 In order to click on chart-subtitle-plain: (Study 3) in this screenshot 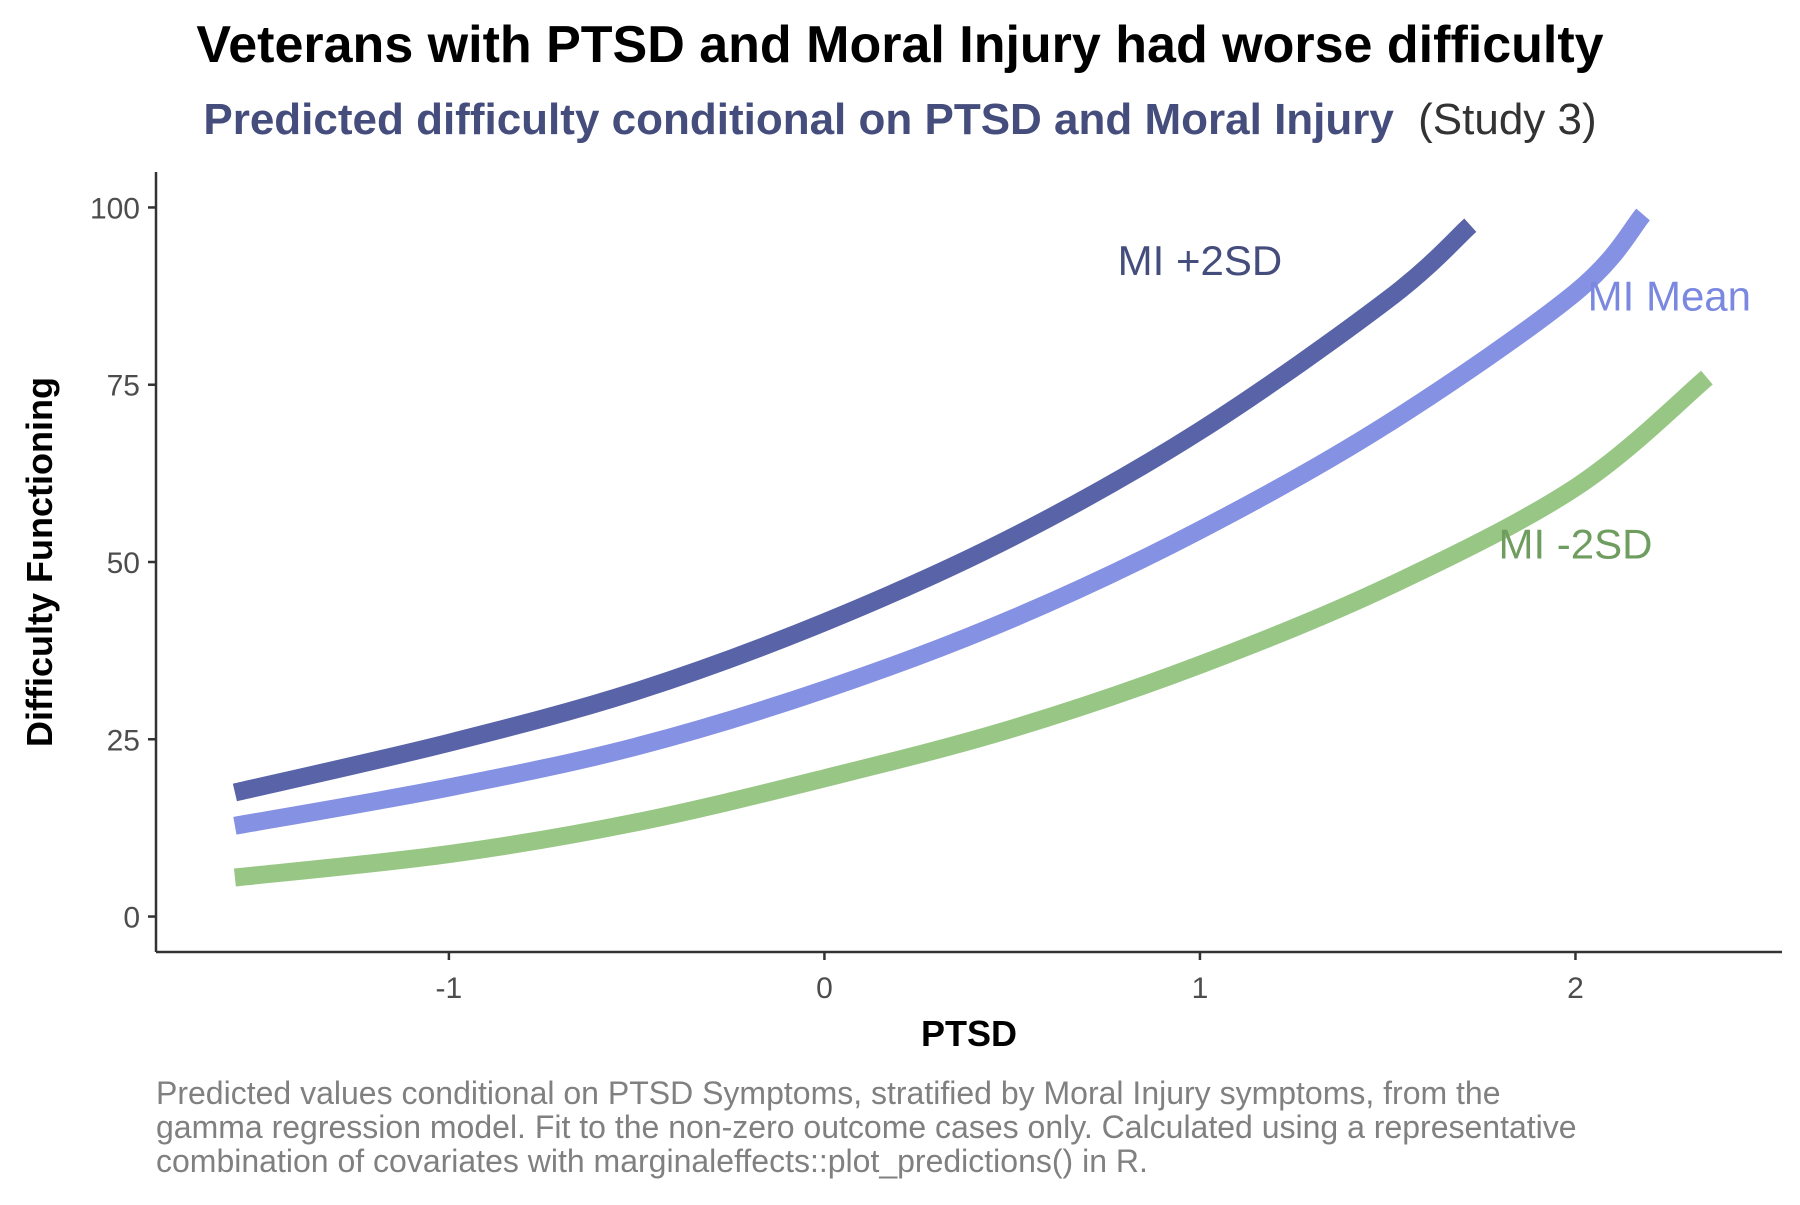, I will do `click(1507, 119)`.